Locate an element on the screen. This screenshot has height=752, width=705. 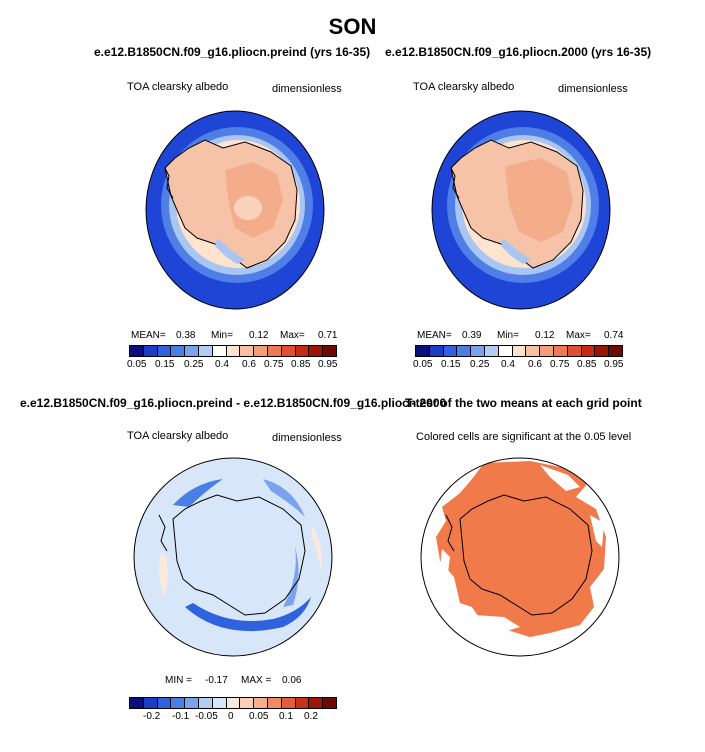
stats-mean-value: 0.38 is located at coordinates (186, 335).